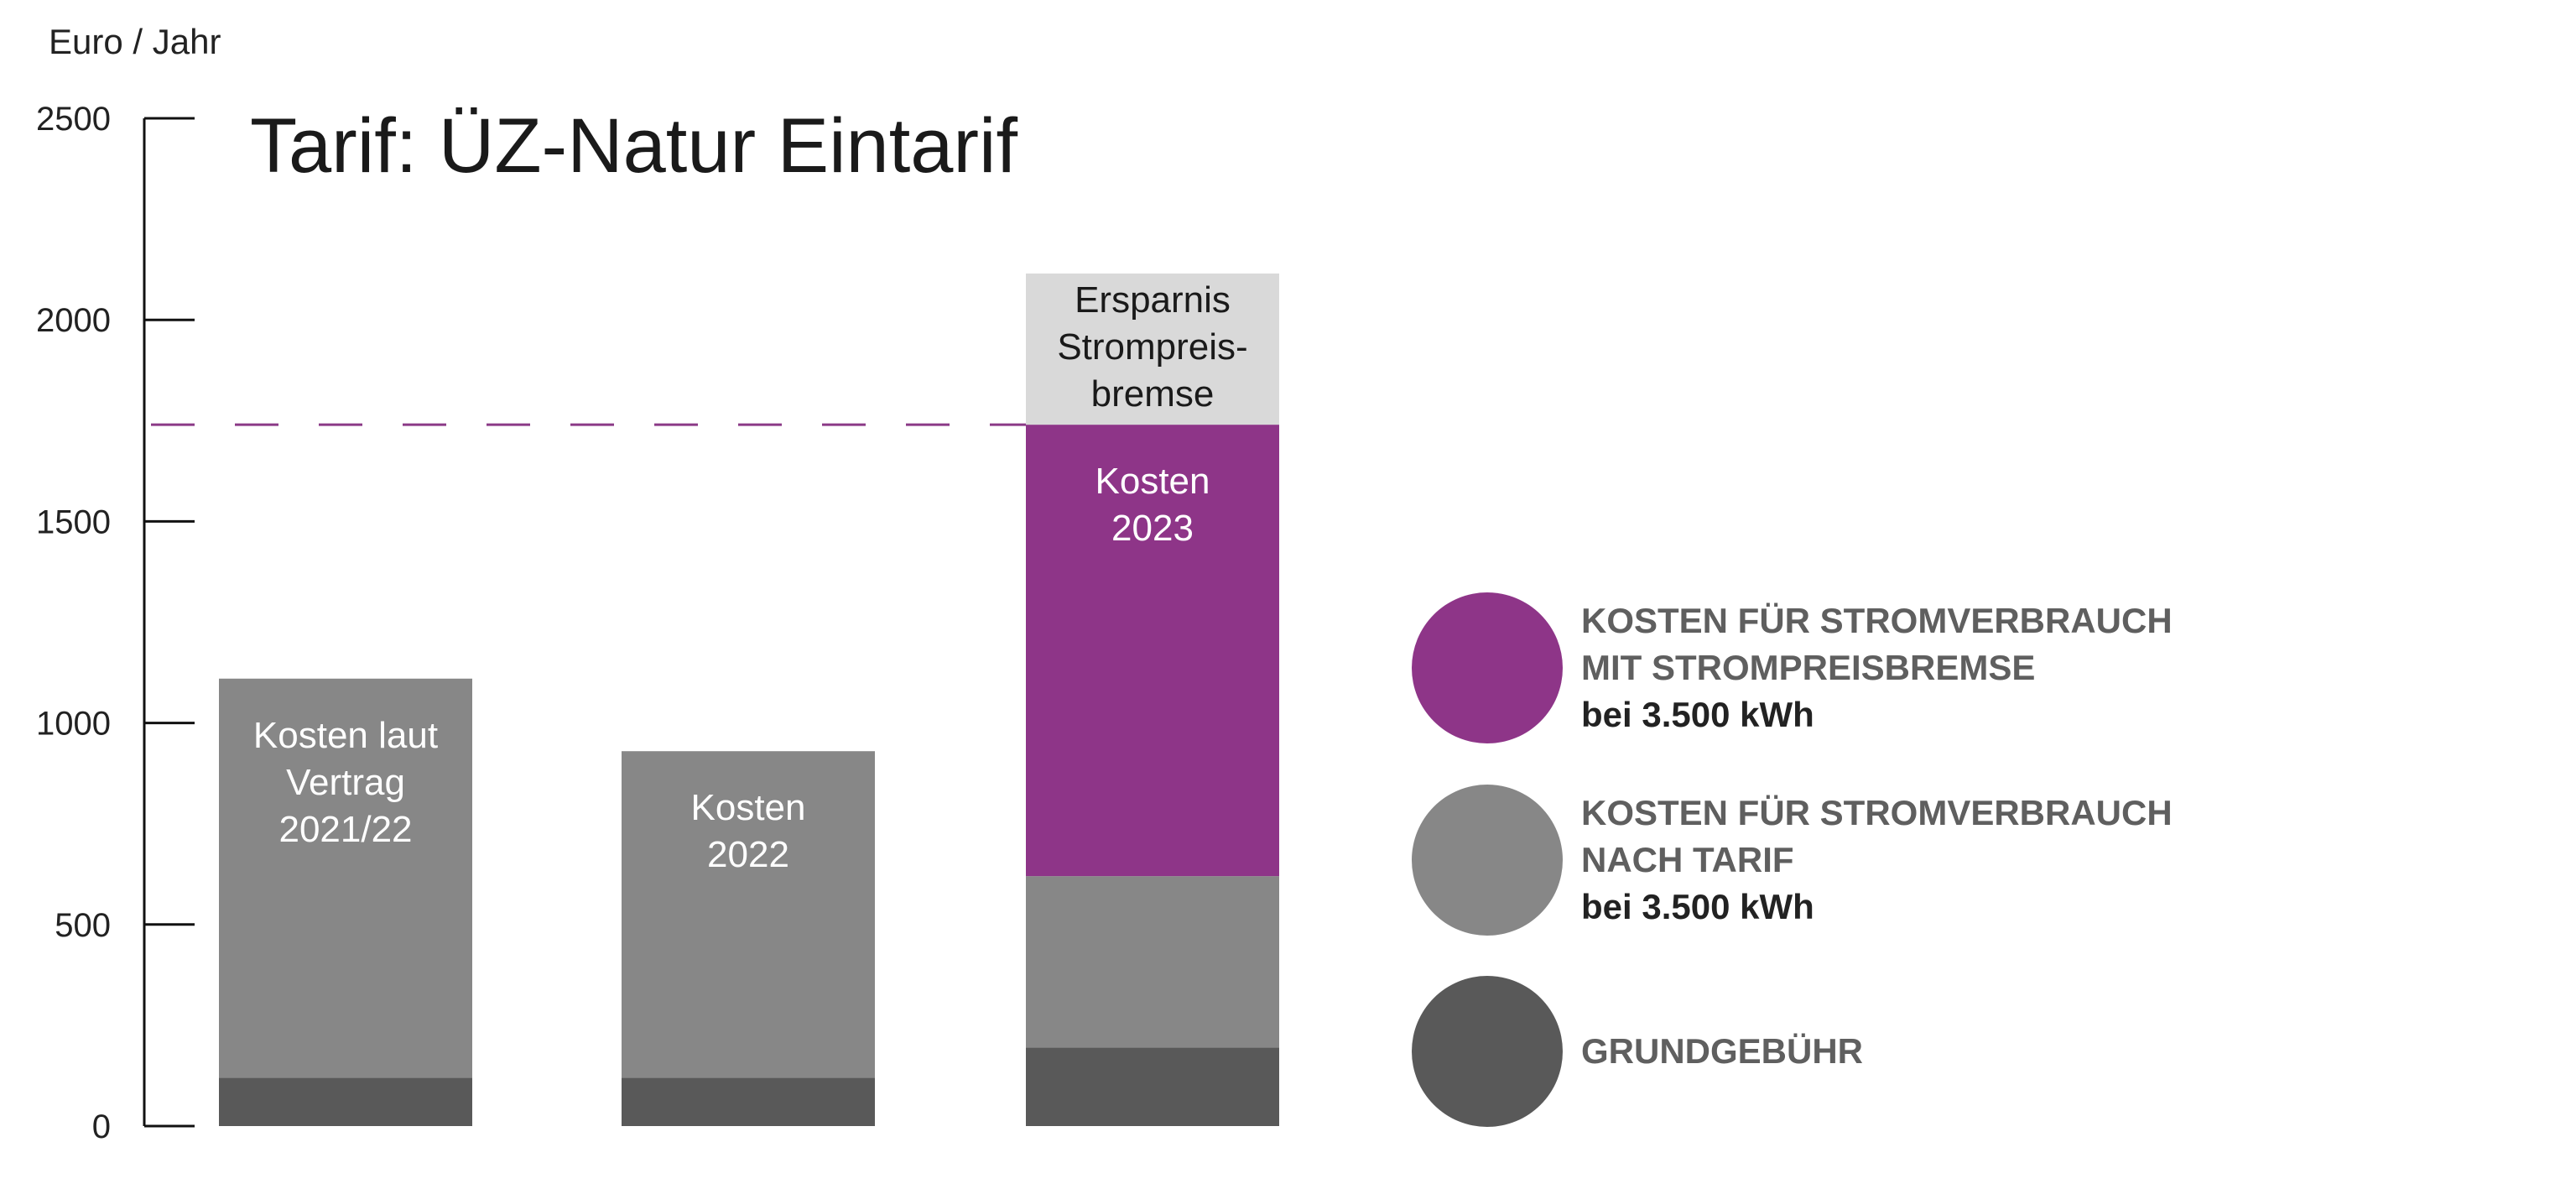 Image resolution: width=2576 pixels, height=1189 pixels. What do you see at coordinates (1153, 300) in the screenshot?
I see `bar-top-label: Ersparnis` at bounding box center [1153, 300].